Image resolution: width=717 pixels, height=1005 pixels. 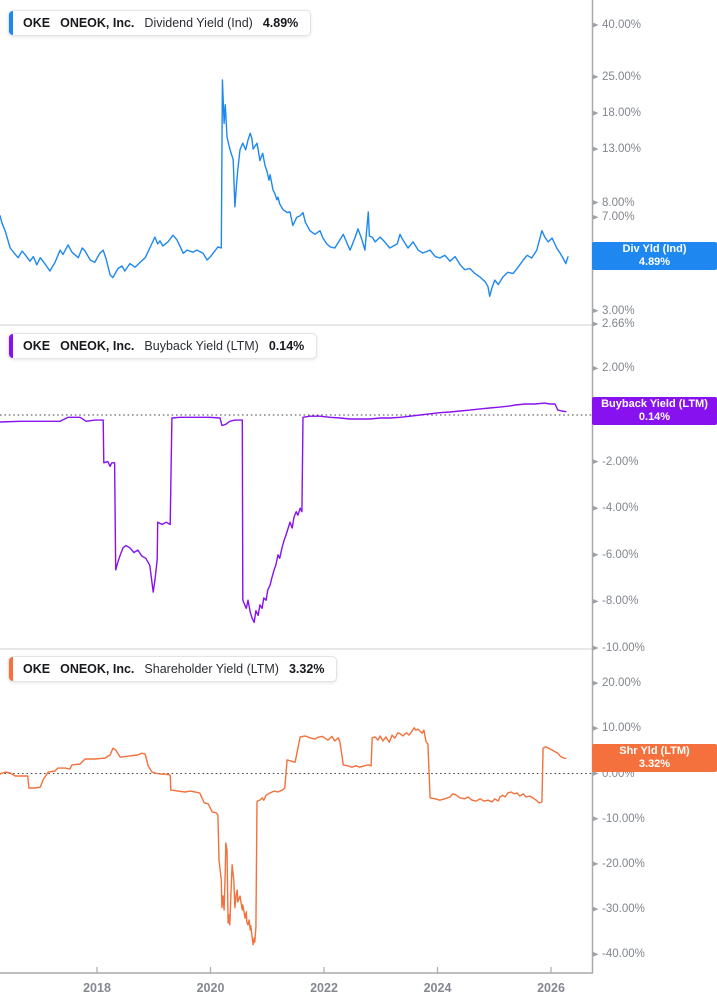 I want to click on y-axis-tick-label: -8.00%, so click(x=620, y=601).